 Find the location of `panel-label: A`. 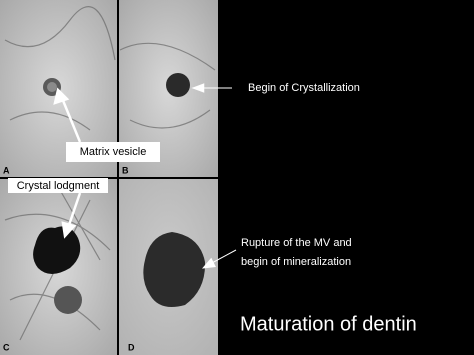

panel-label: A is located at coordinates (6, 170).